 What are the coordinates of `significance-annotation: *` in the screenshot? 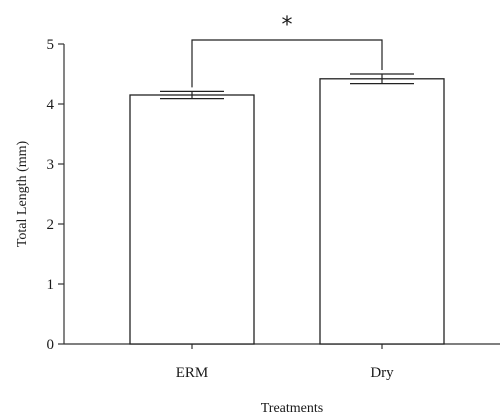 It's located at (287, 50).